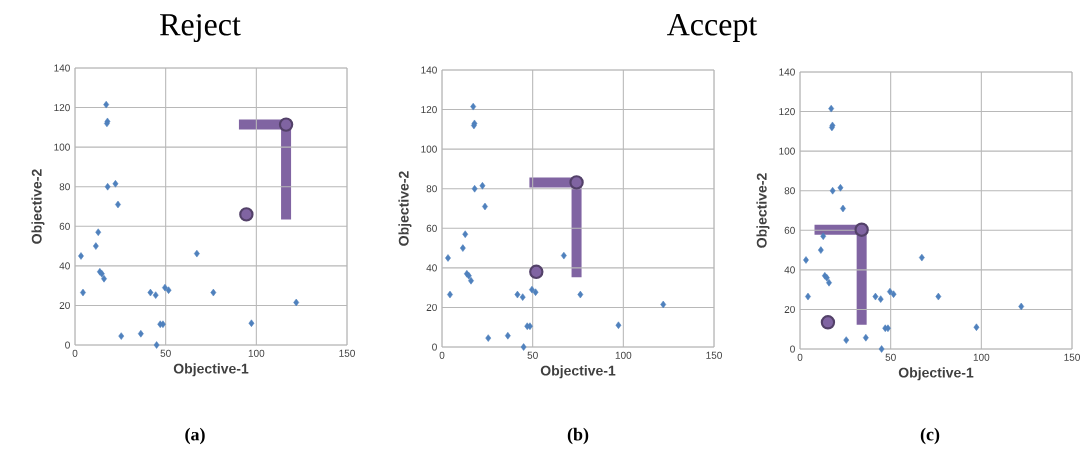 The image size is (1087, 455). What do you see at coordinates (930, 436) in the screenshot?
I see `text: (c)` at bounding box center [930, 436].